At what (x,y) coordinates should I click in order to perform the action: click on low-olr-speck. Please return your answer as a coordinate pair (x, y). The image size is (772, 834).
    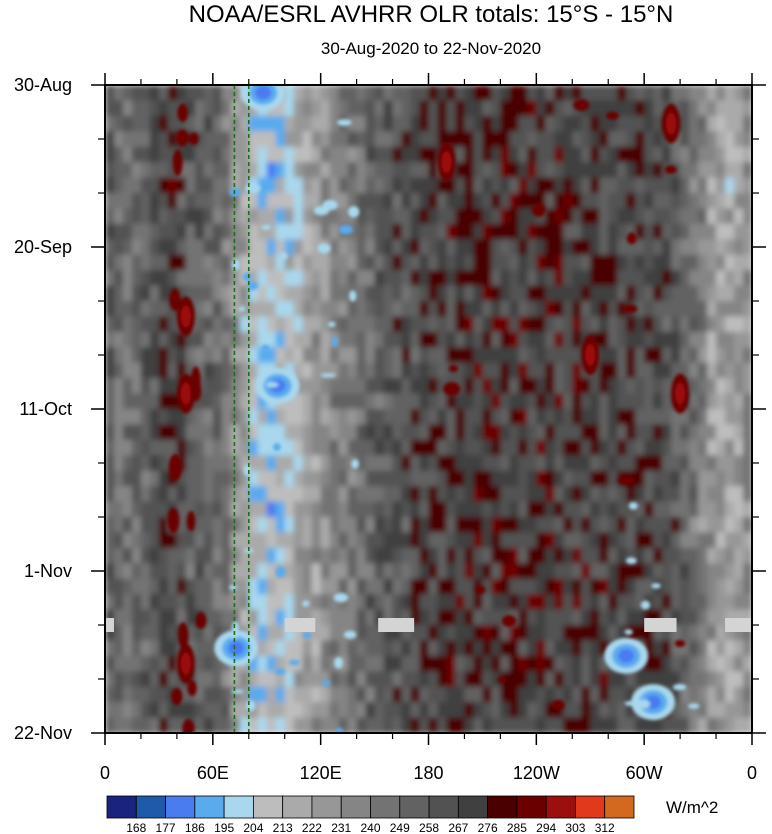
    Looking at the image, I should click on (306, 603).